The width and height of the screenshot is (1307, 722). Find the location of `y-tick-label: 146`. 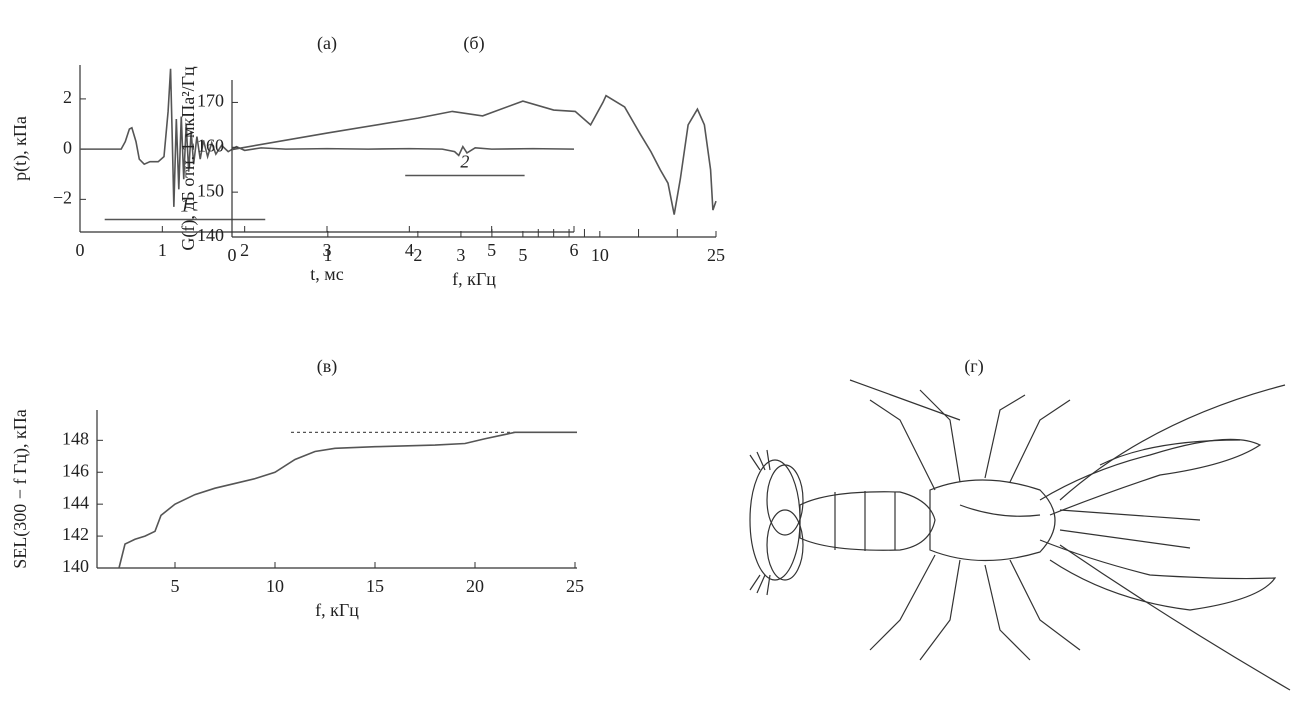

y-tick-label: 146 is located at coordinates (75, 470).